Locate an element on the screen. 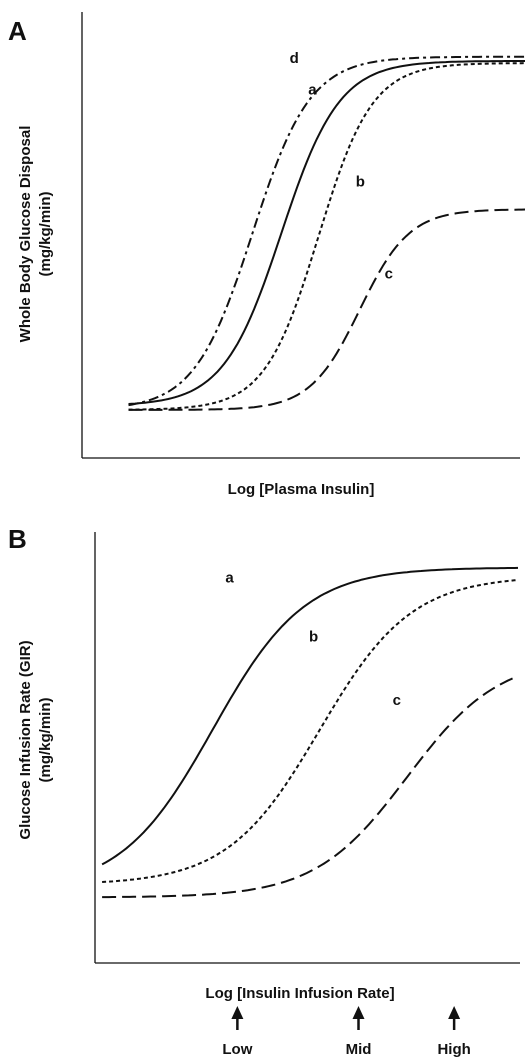 This screenshot has height=1062, width=525. y-axis-title-a: Whole Body Glucose Disposal is located at coordinates (25, 234).